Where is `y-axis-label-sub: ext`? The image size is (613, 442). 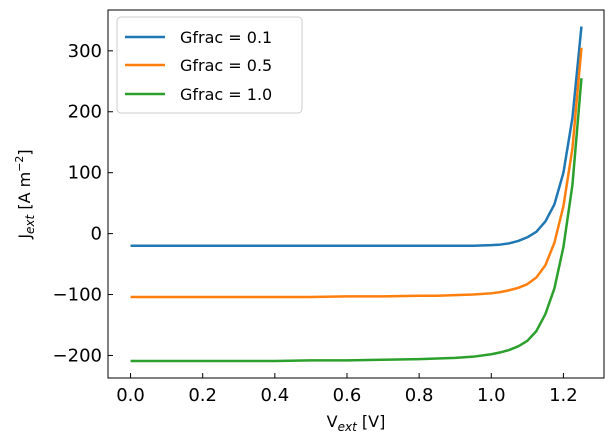 y-axis-label-sub: ext is located at coordinates (30, 223).